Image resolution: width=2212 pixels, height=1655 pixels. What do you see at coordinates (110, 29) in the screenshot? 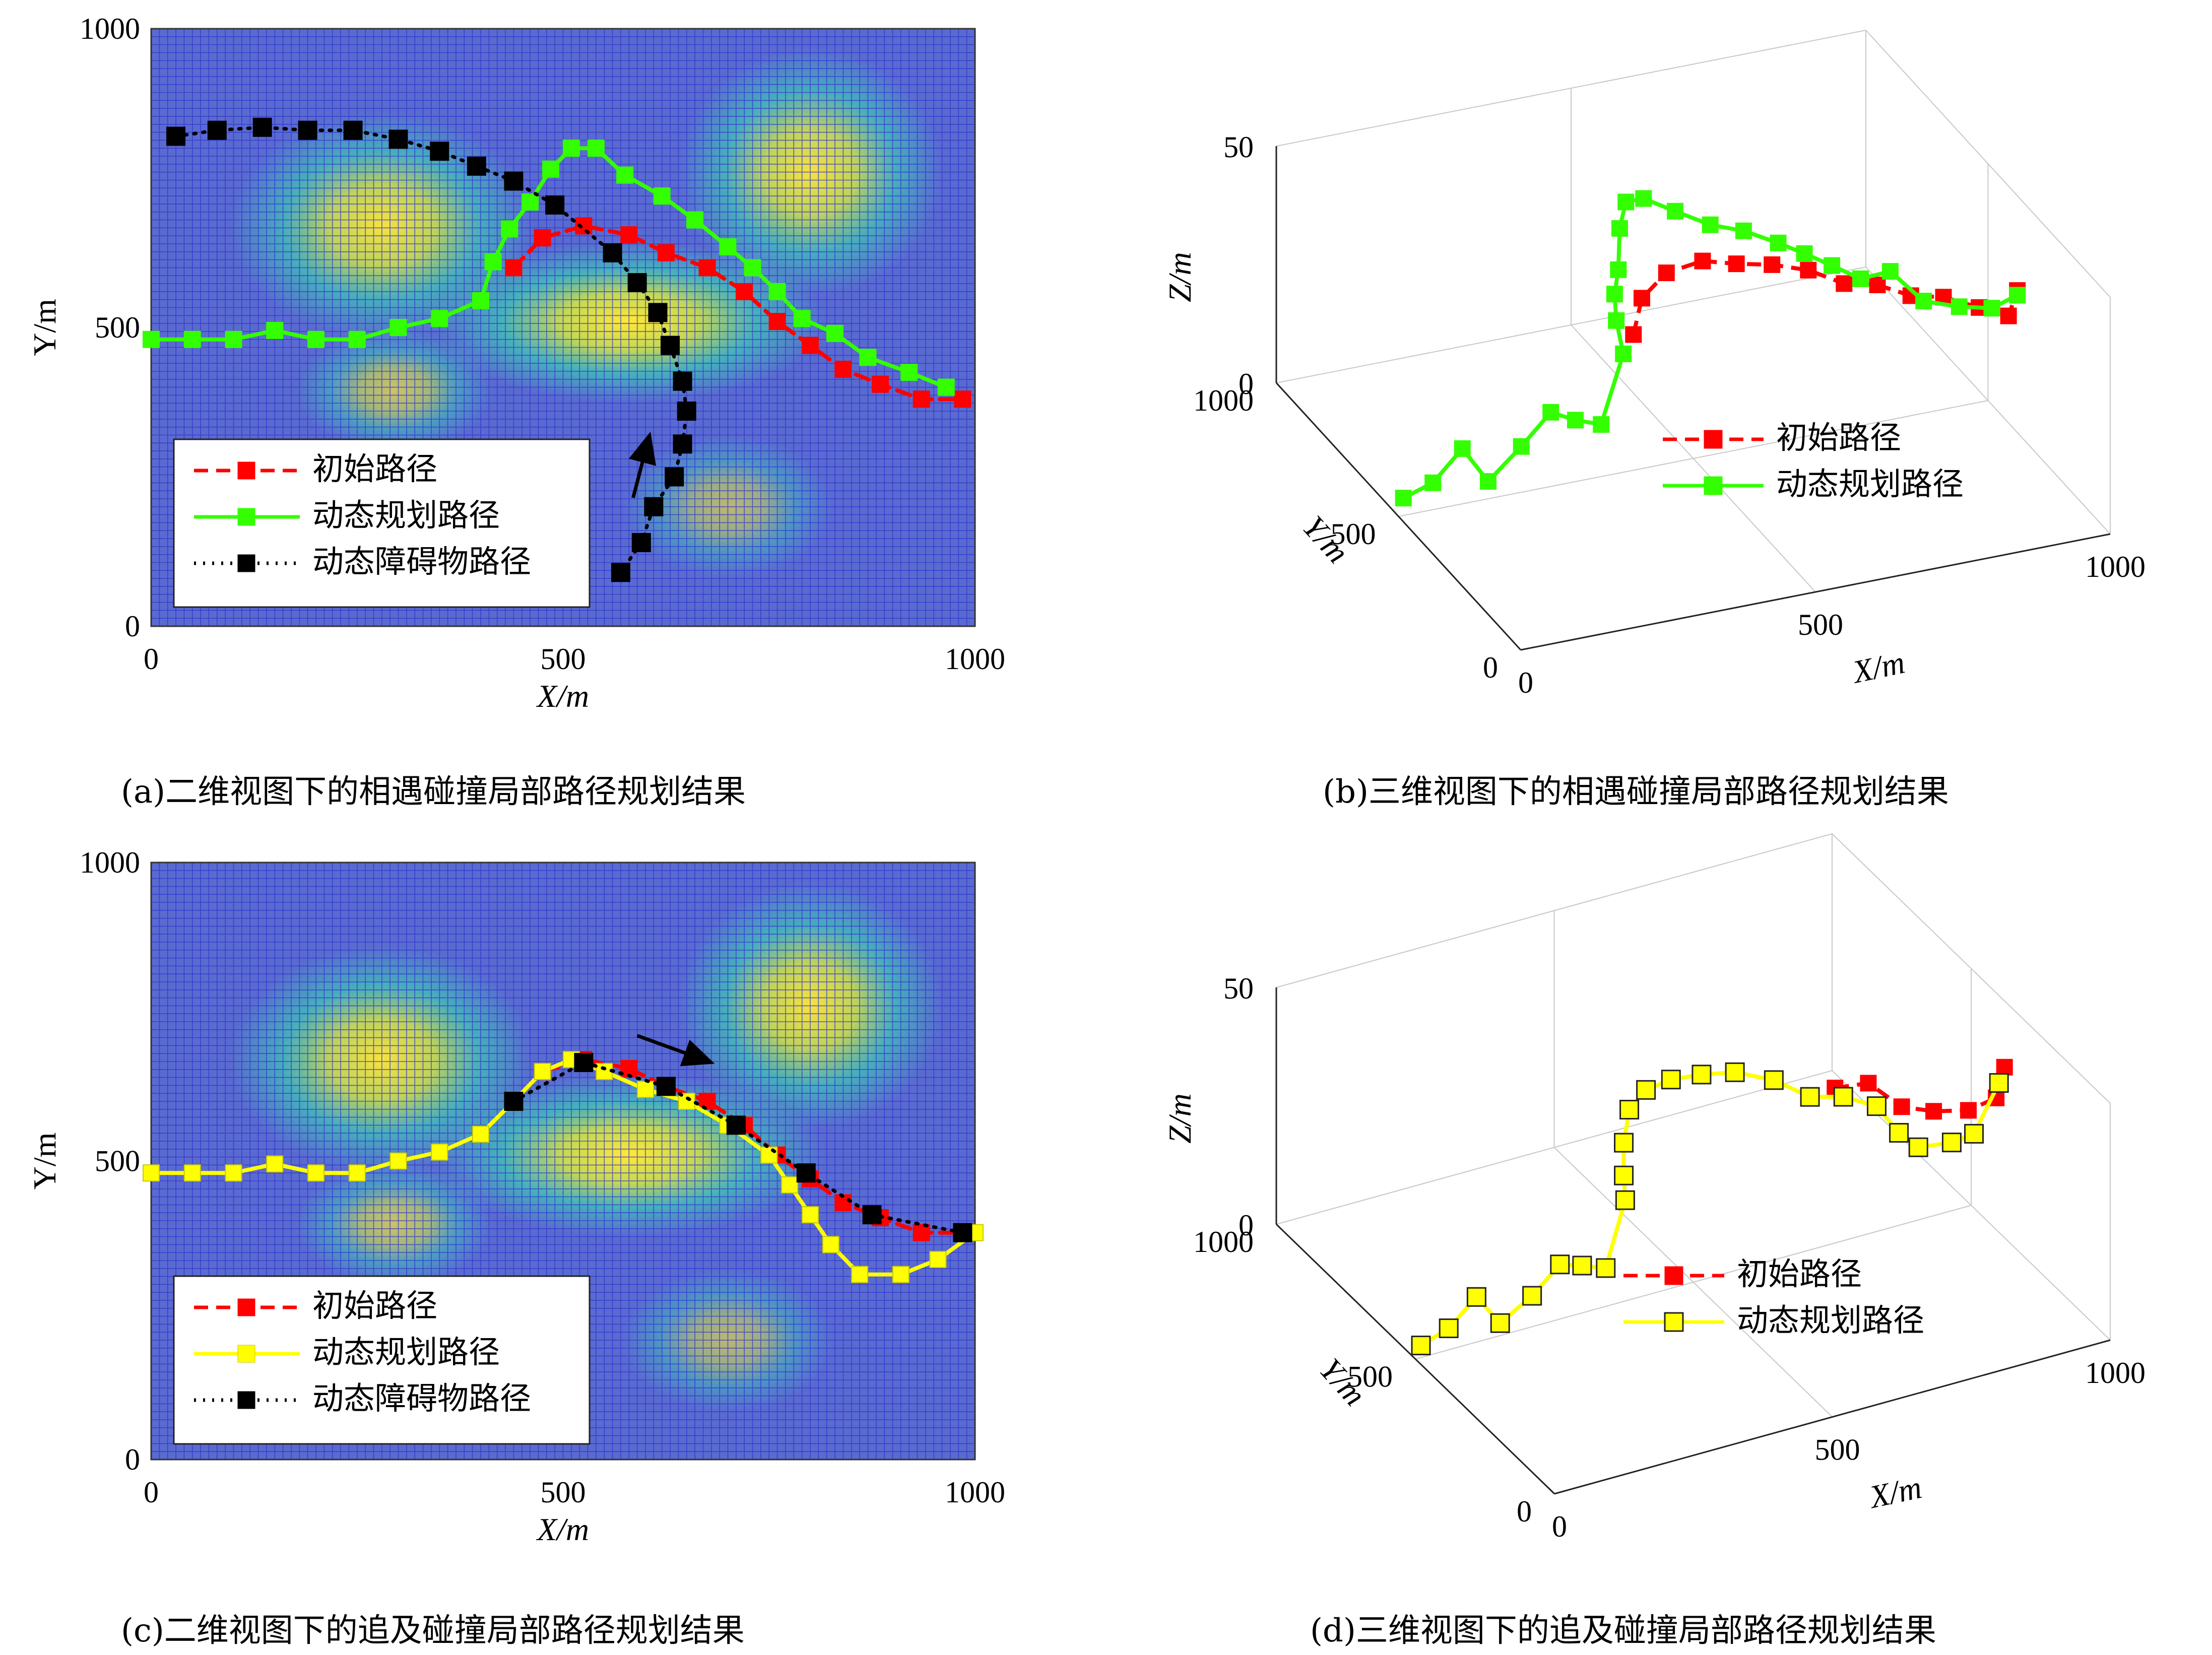
I see `y-tick-label: 1000` at bounding box center [110, 29].